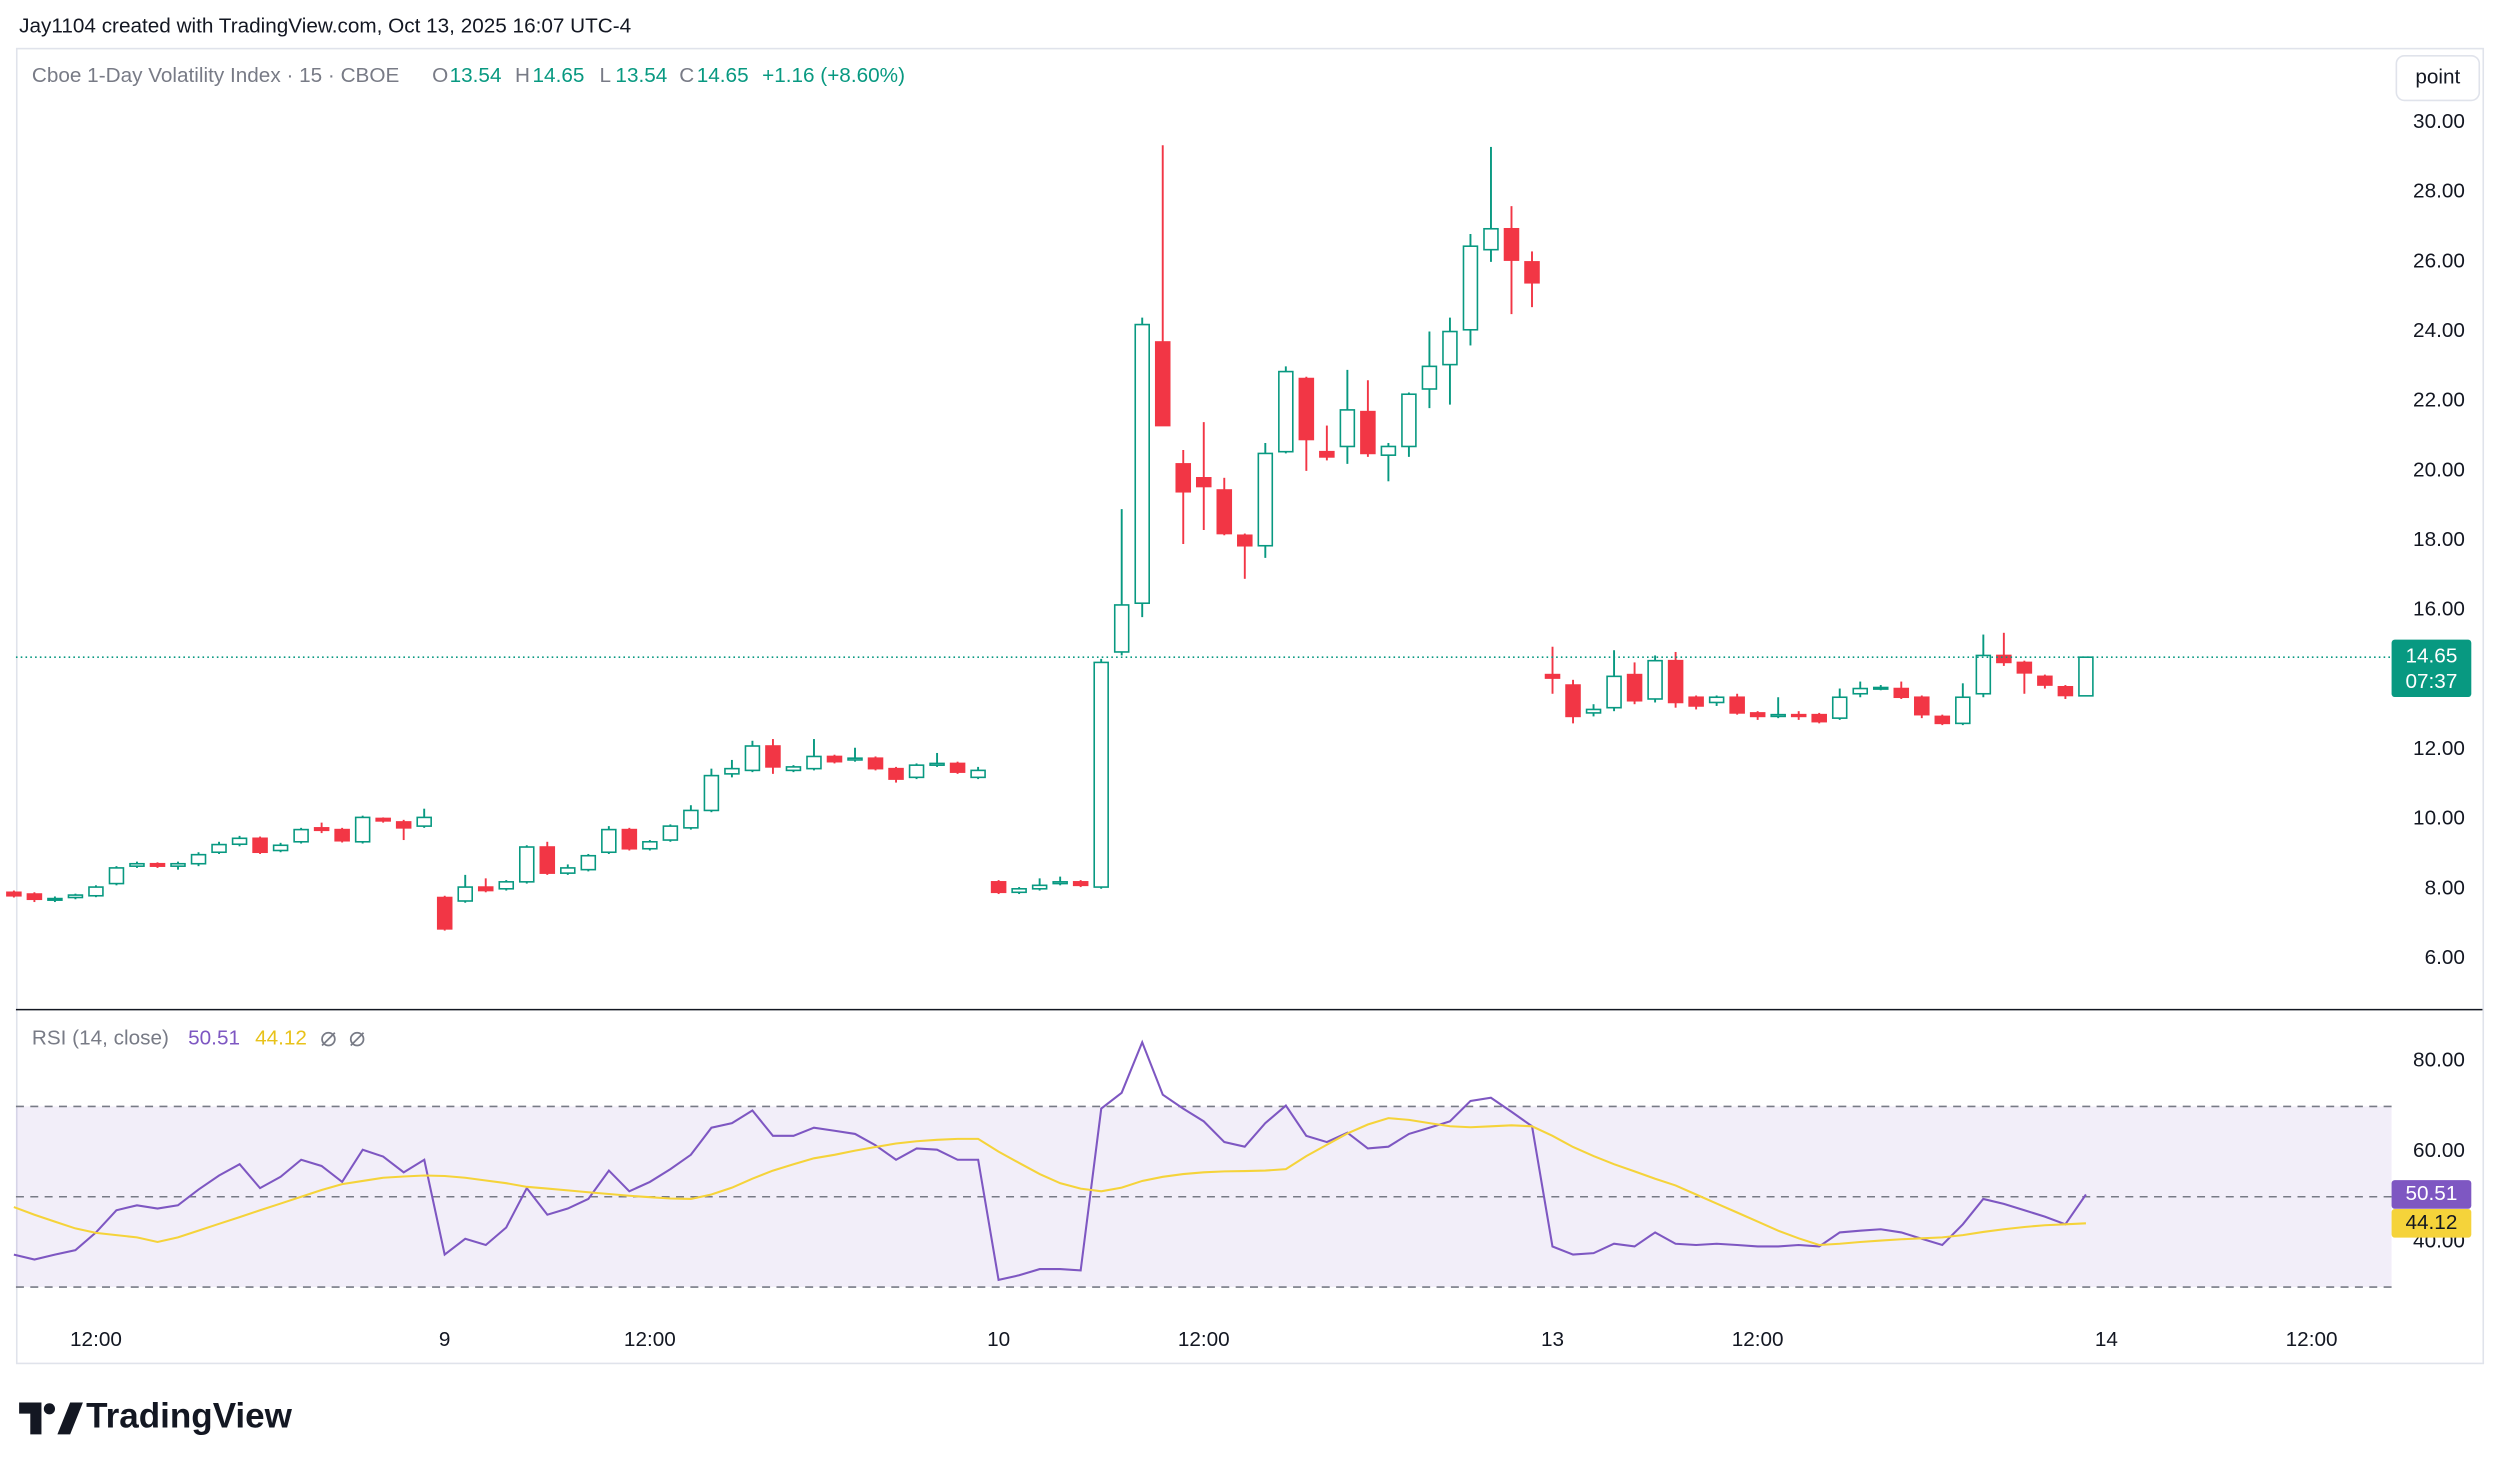  I want to click on legend-low: 13.54, so click(641, 75).